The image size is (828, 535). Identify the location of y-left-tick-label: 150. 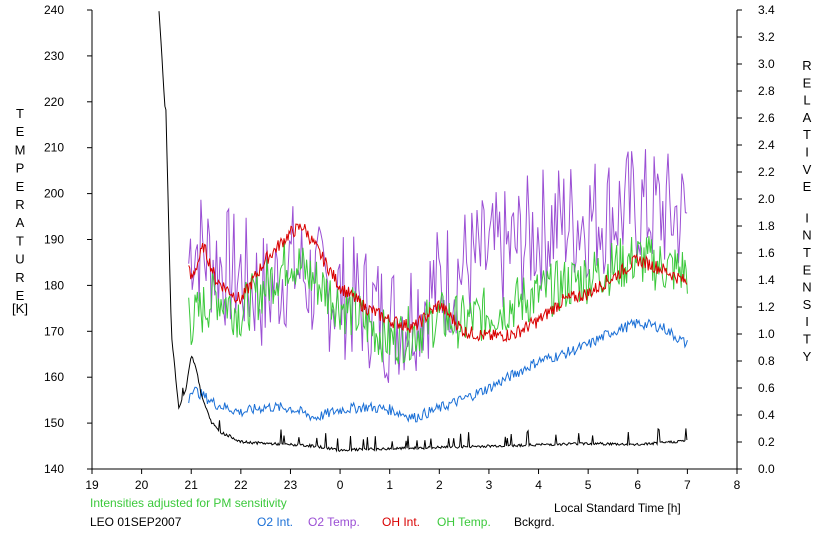
(54, 423).